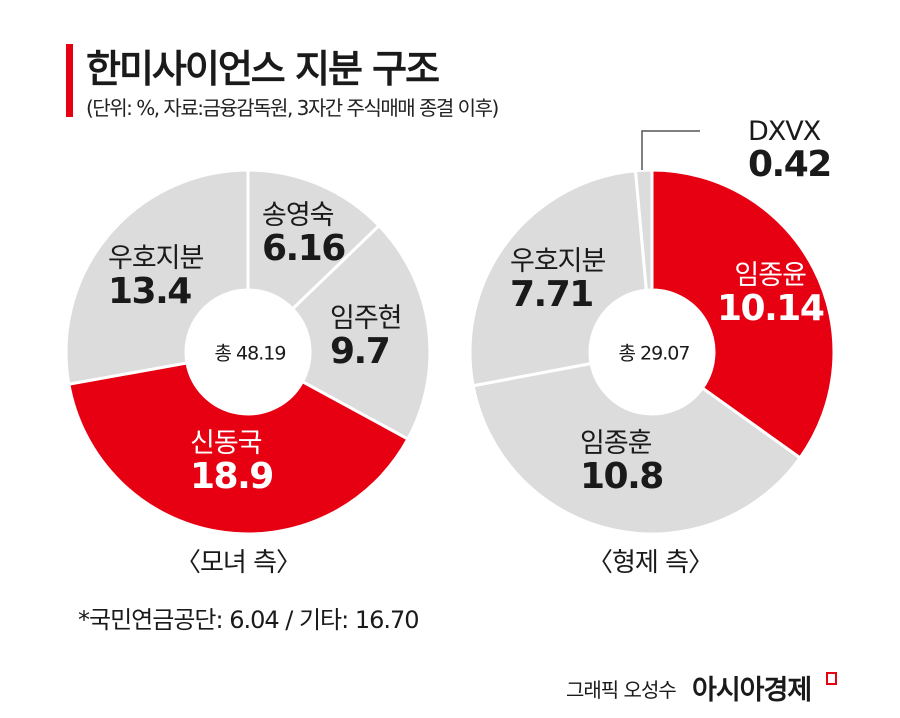  I want to click on slice-label-friendly-left: 우호지분 13.4, so click(156, 278).